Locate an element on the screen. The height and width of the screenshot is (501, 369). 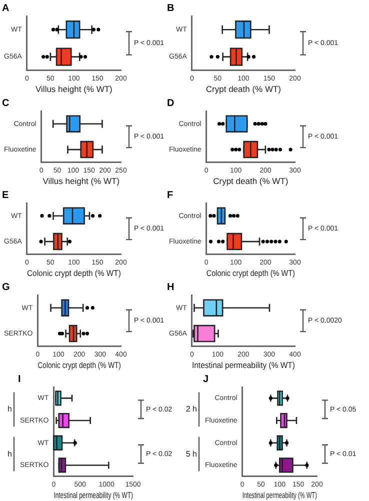
text: 2 h is located at coordinates (191, 409).